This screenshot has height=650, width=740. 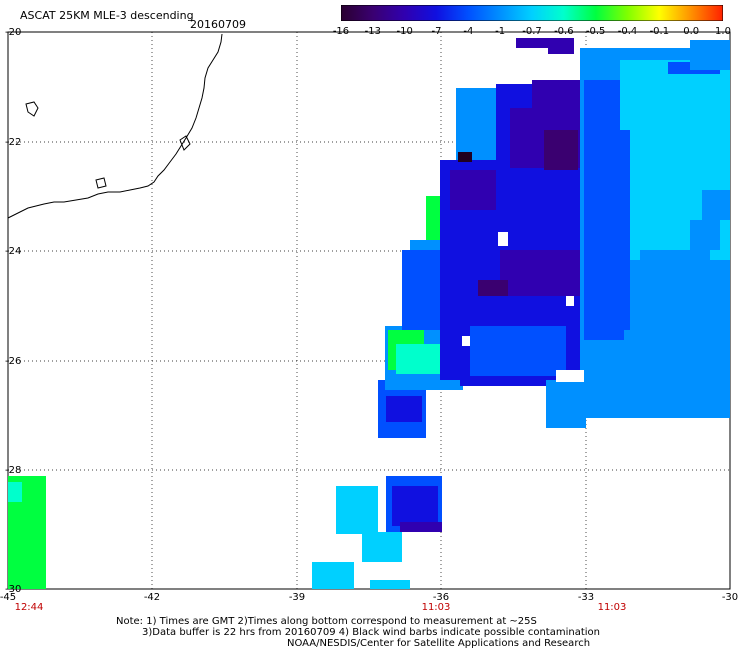 I want to click on time-label-west: 12:44, so click(x=29, y=607).